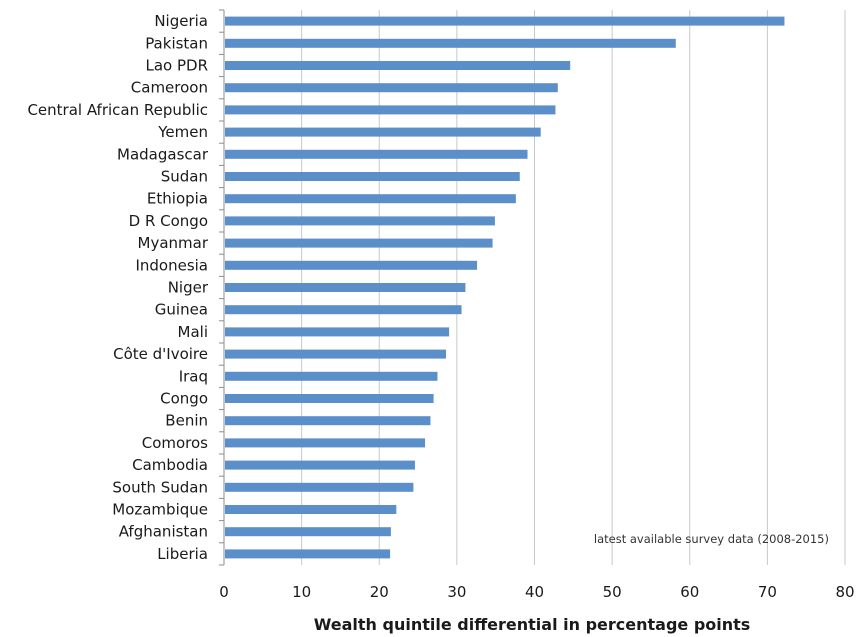 Image resolution: width=860 pixels, height=637 pixels. Describe the element at coordinates (117, 110) in the screenshot. I see `category-label: Central African Republic` at that location.